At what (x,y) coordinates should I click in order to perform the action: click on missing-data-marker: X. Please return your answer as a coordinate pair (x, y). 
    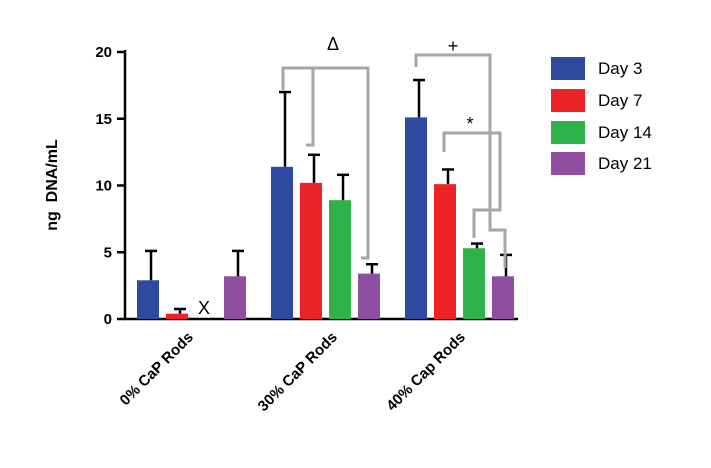
    Looking at the image, I should click on (204, 308).